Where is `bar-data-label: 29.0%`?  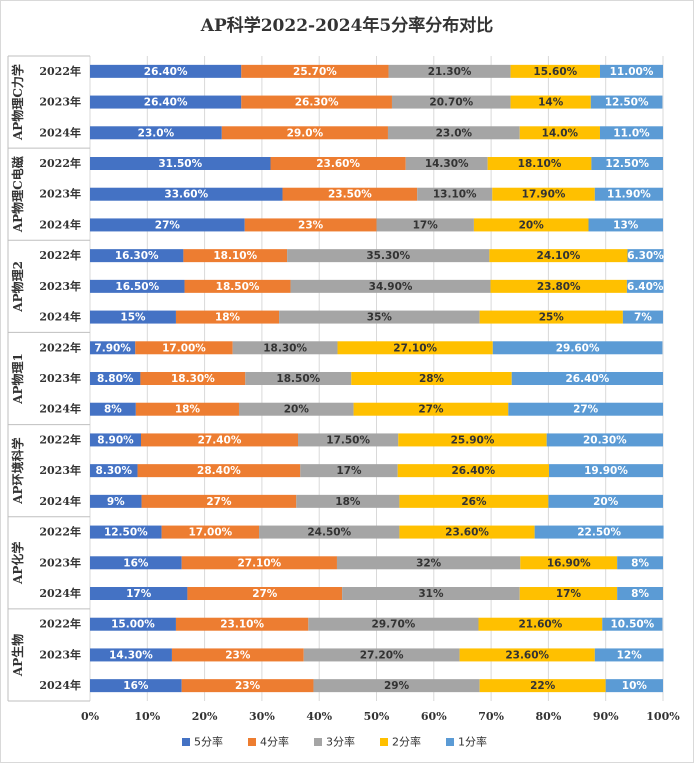
bar-data-label: 29.0% is located at coordinates (305, 133).